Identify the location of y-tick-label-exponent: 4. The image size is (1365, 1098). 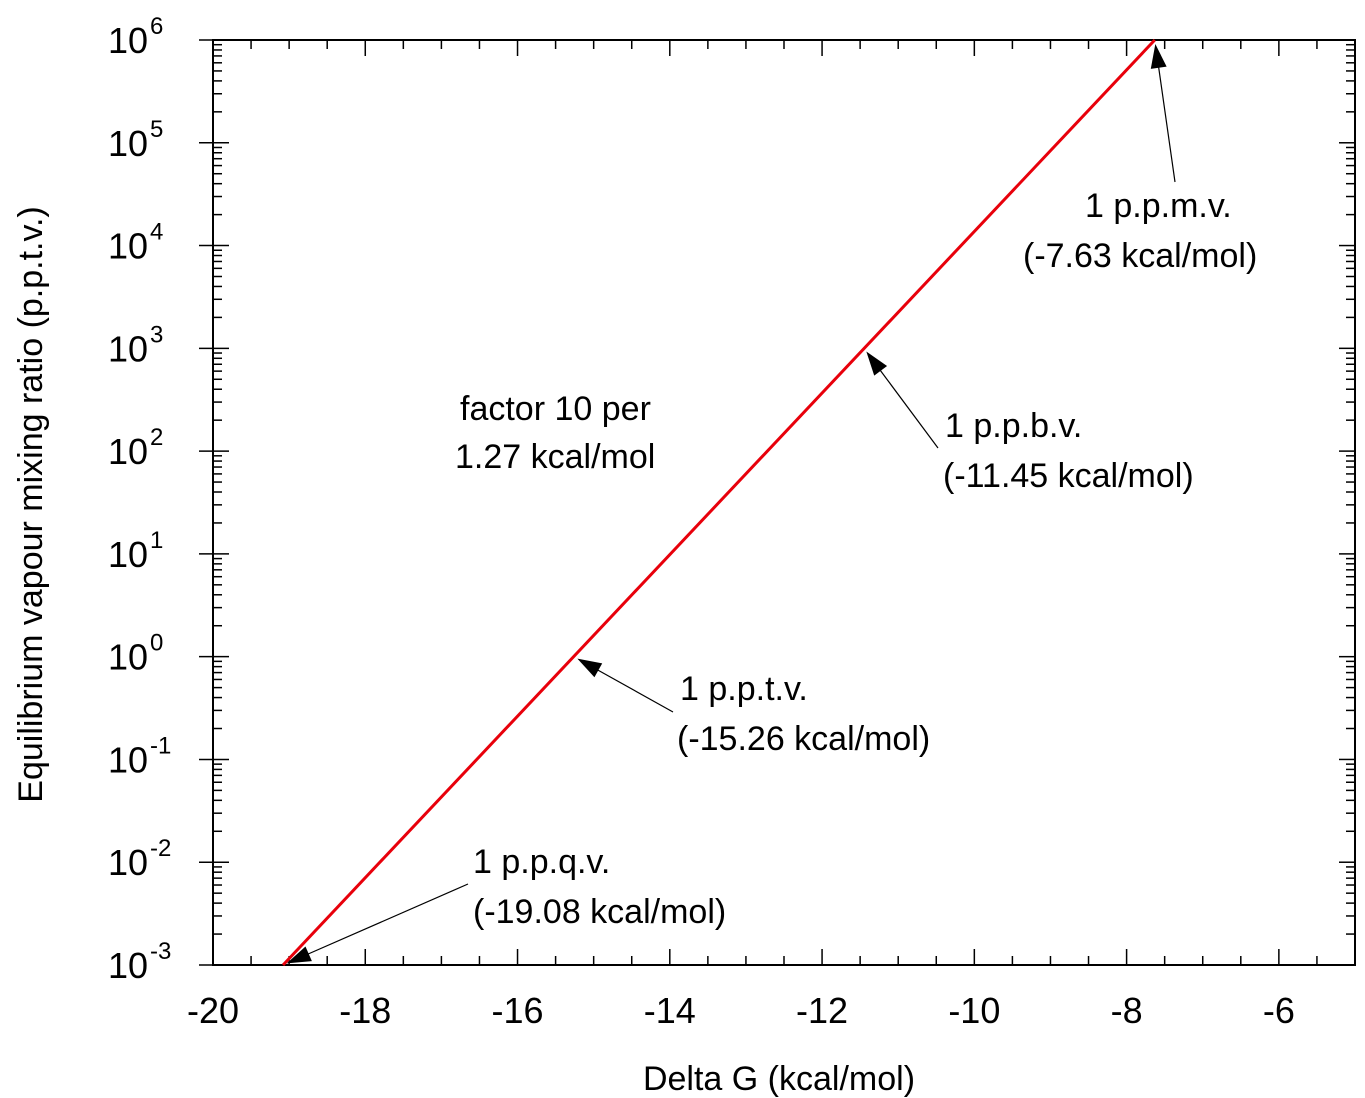
(156, 232).